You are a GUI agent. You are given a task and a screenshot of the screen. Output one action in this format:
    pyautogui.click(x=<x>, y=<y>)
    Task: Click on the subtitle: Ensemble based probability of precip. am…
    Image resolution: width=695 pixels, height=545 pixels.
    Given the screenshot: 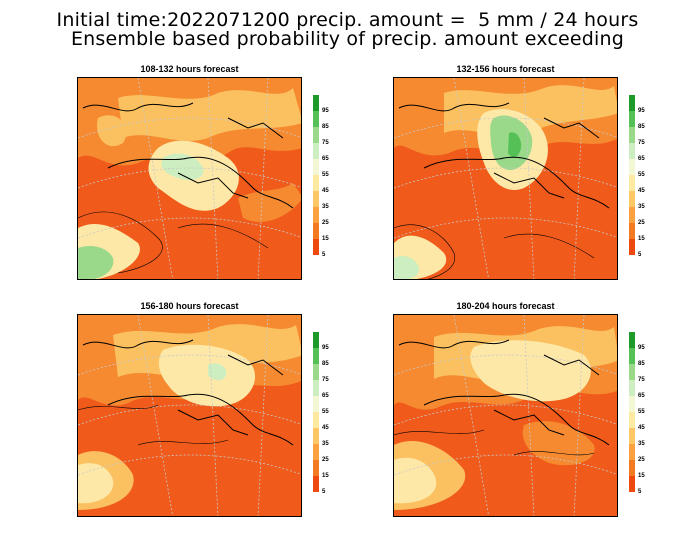 What is the action you would take?
    pyautogui.click(x=347, y=39)
    